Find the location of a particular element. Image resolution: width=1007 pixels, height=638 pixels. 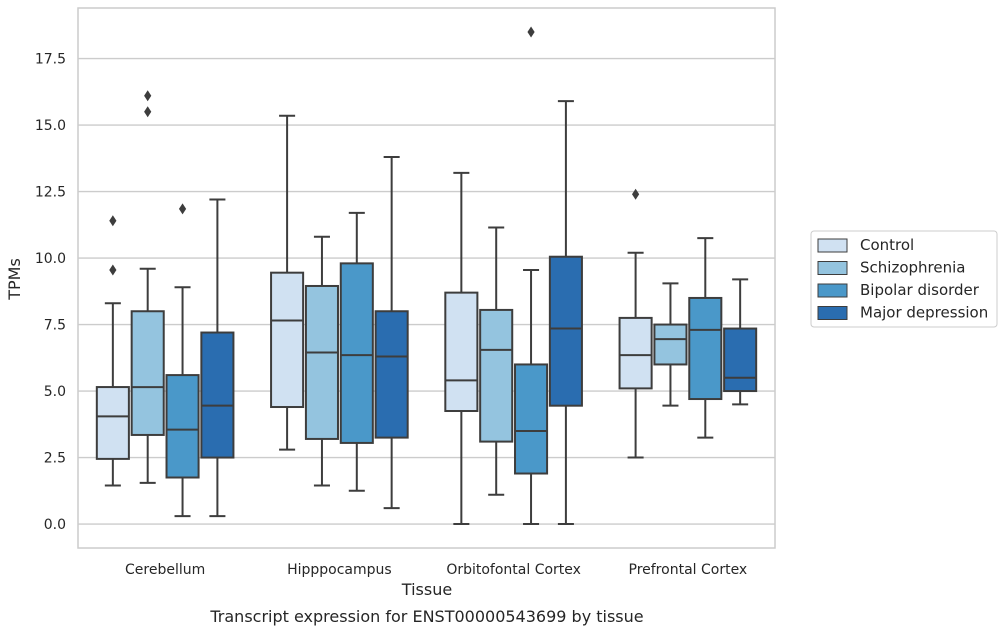

y-tick-label: 0.0 is located at coordinates (55, 525).